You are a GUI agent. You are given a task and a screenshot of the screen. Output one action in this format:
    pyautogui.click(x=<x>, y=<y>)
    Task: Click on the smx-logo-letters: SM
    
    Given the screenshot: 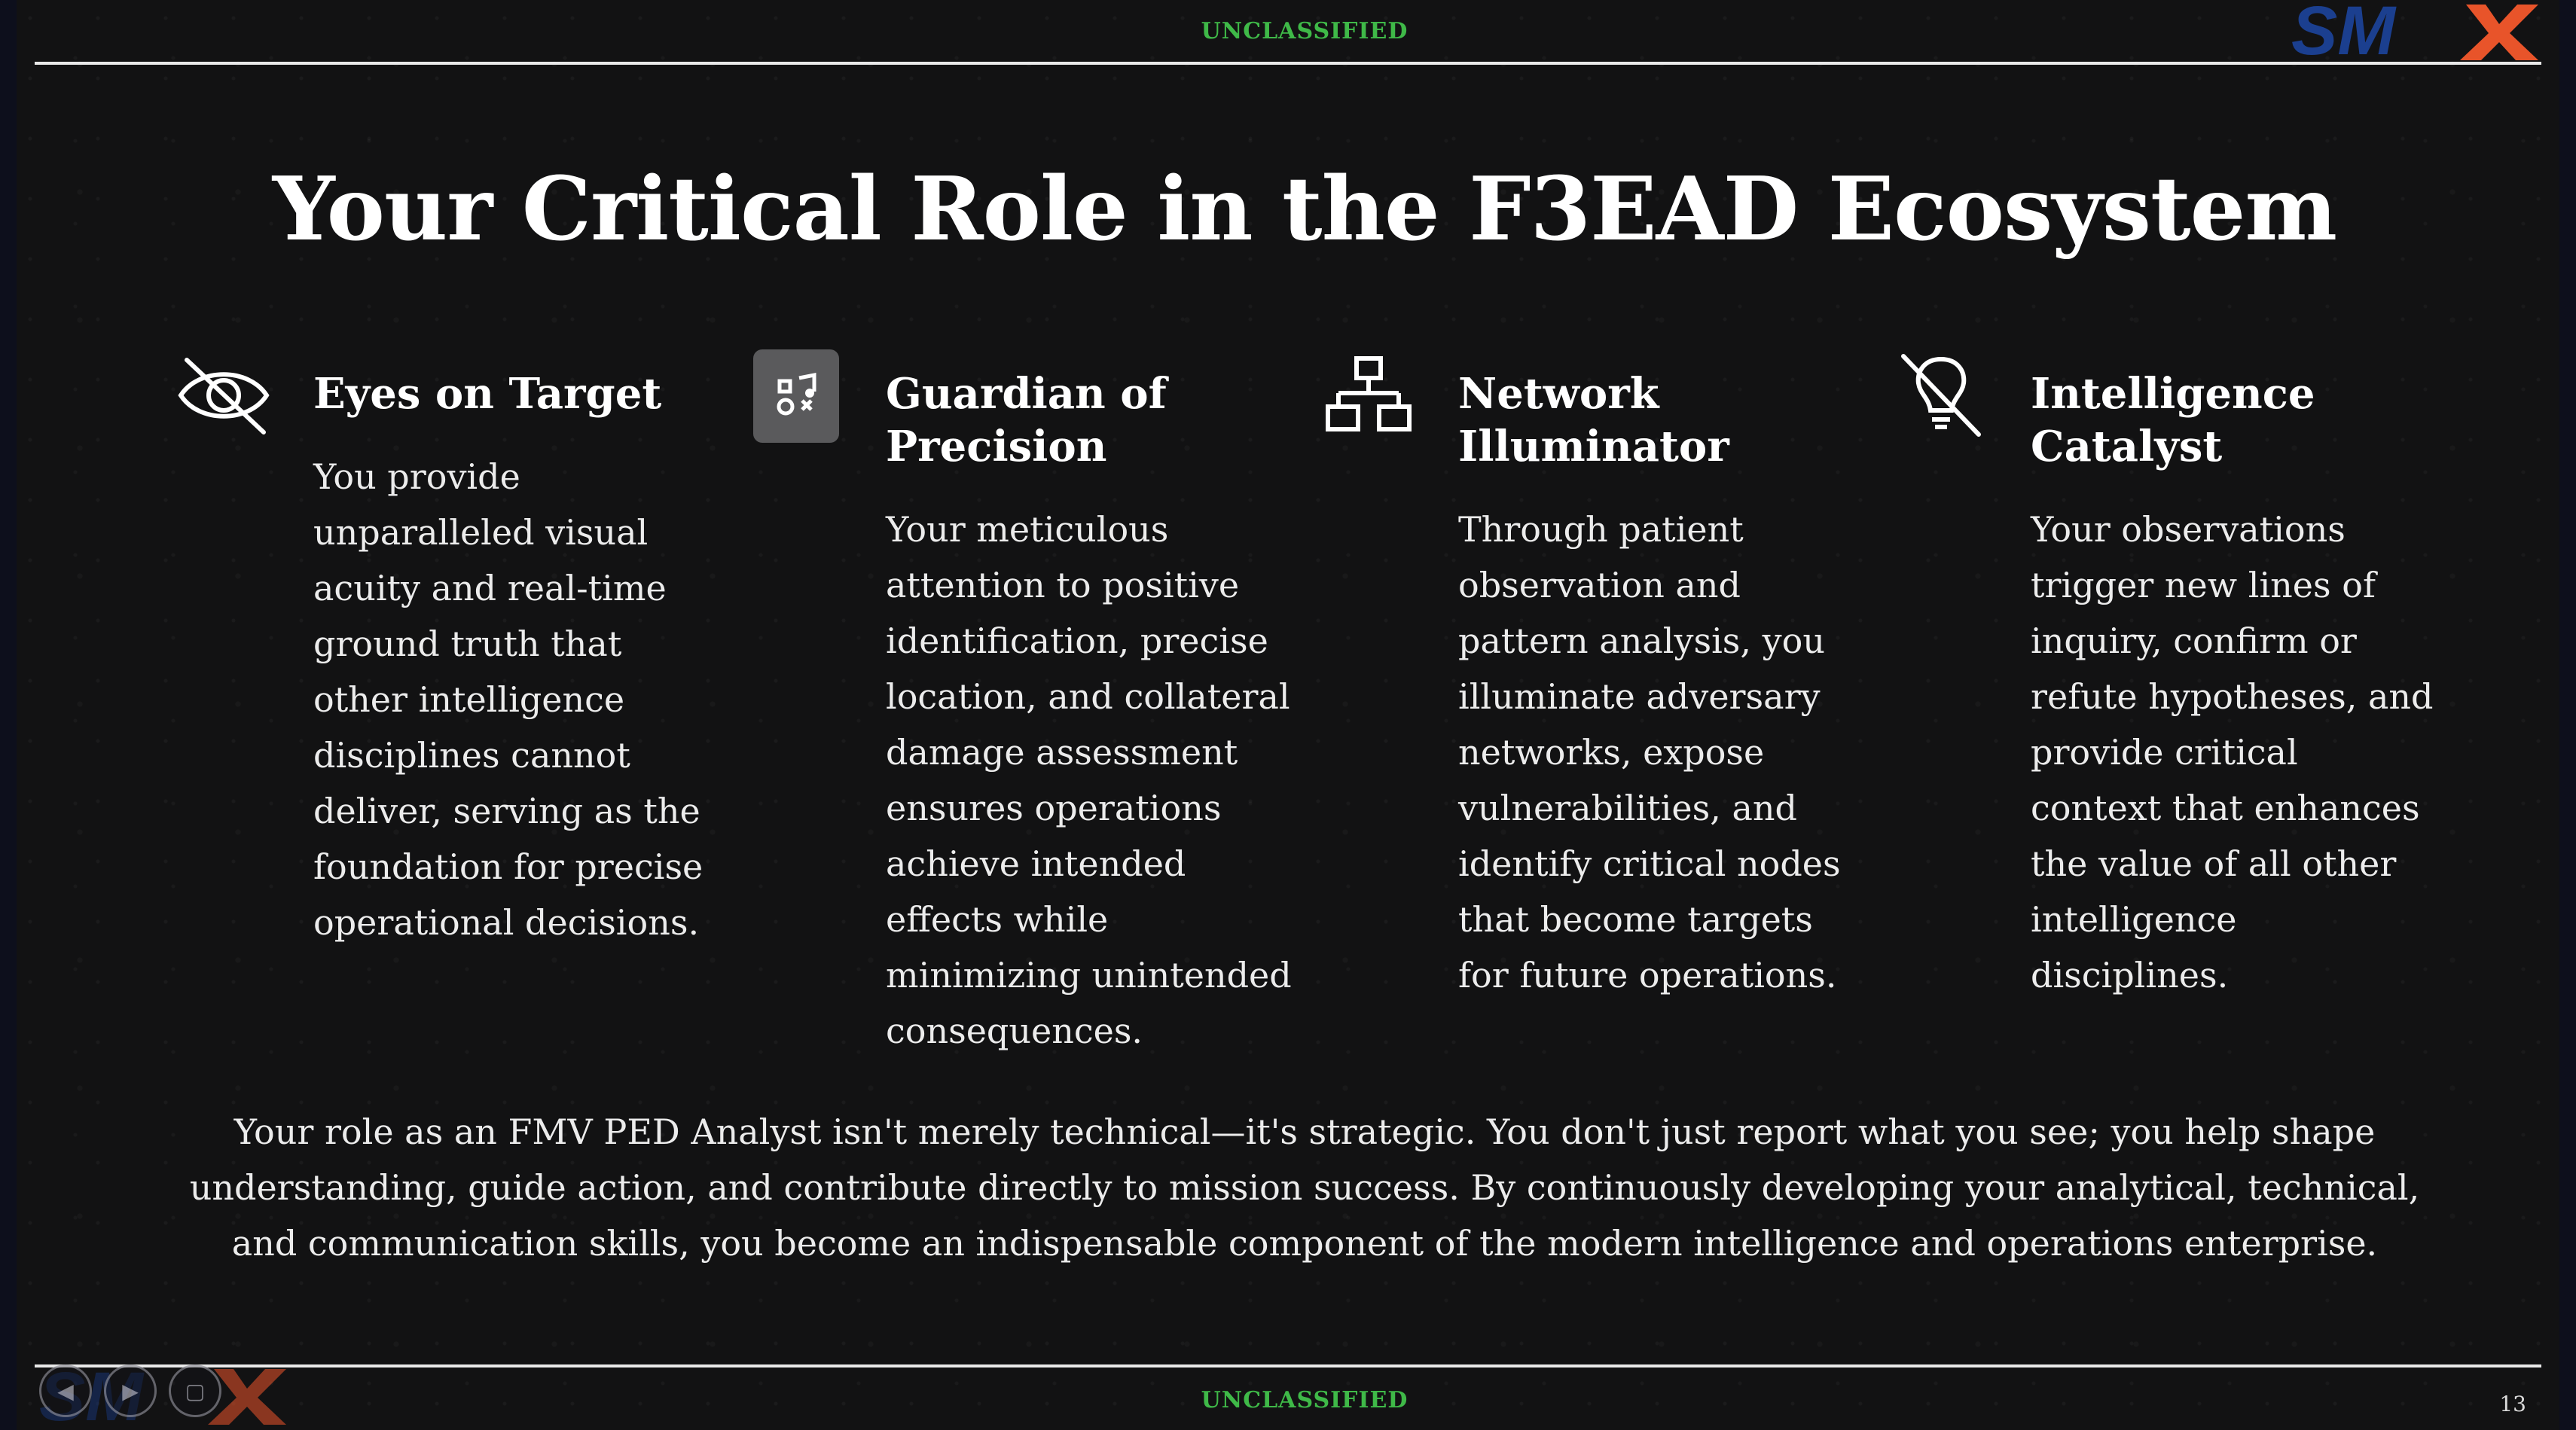 What is the action you would take?
    pyautogui.click(x=2344, y=30)
    